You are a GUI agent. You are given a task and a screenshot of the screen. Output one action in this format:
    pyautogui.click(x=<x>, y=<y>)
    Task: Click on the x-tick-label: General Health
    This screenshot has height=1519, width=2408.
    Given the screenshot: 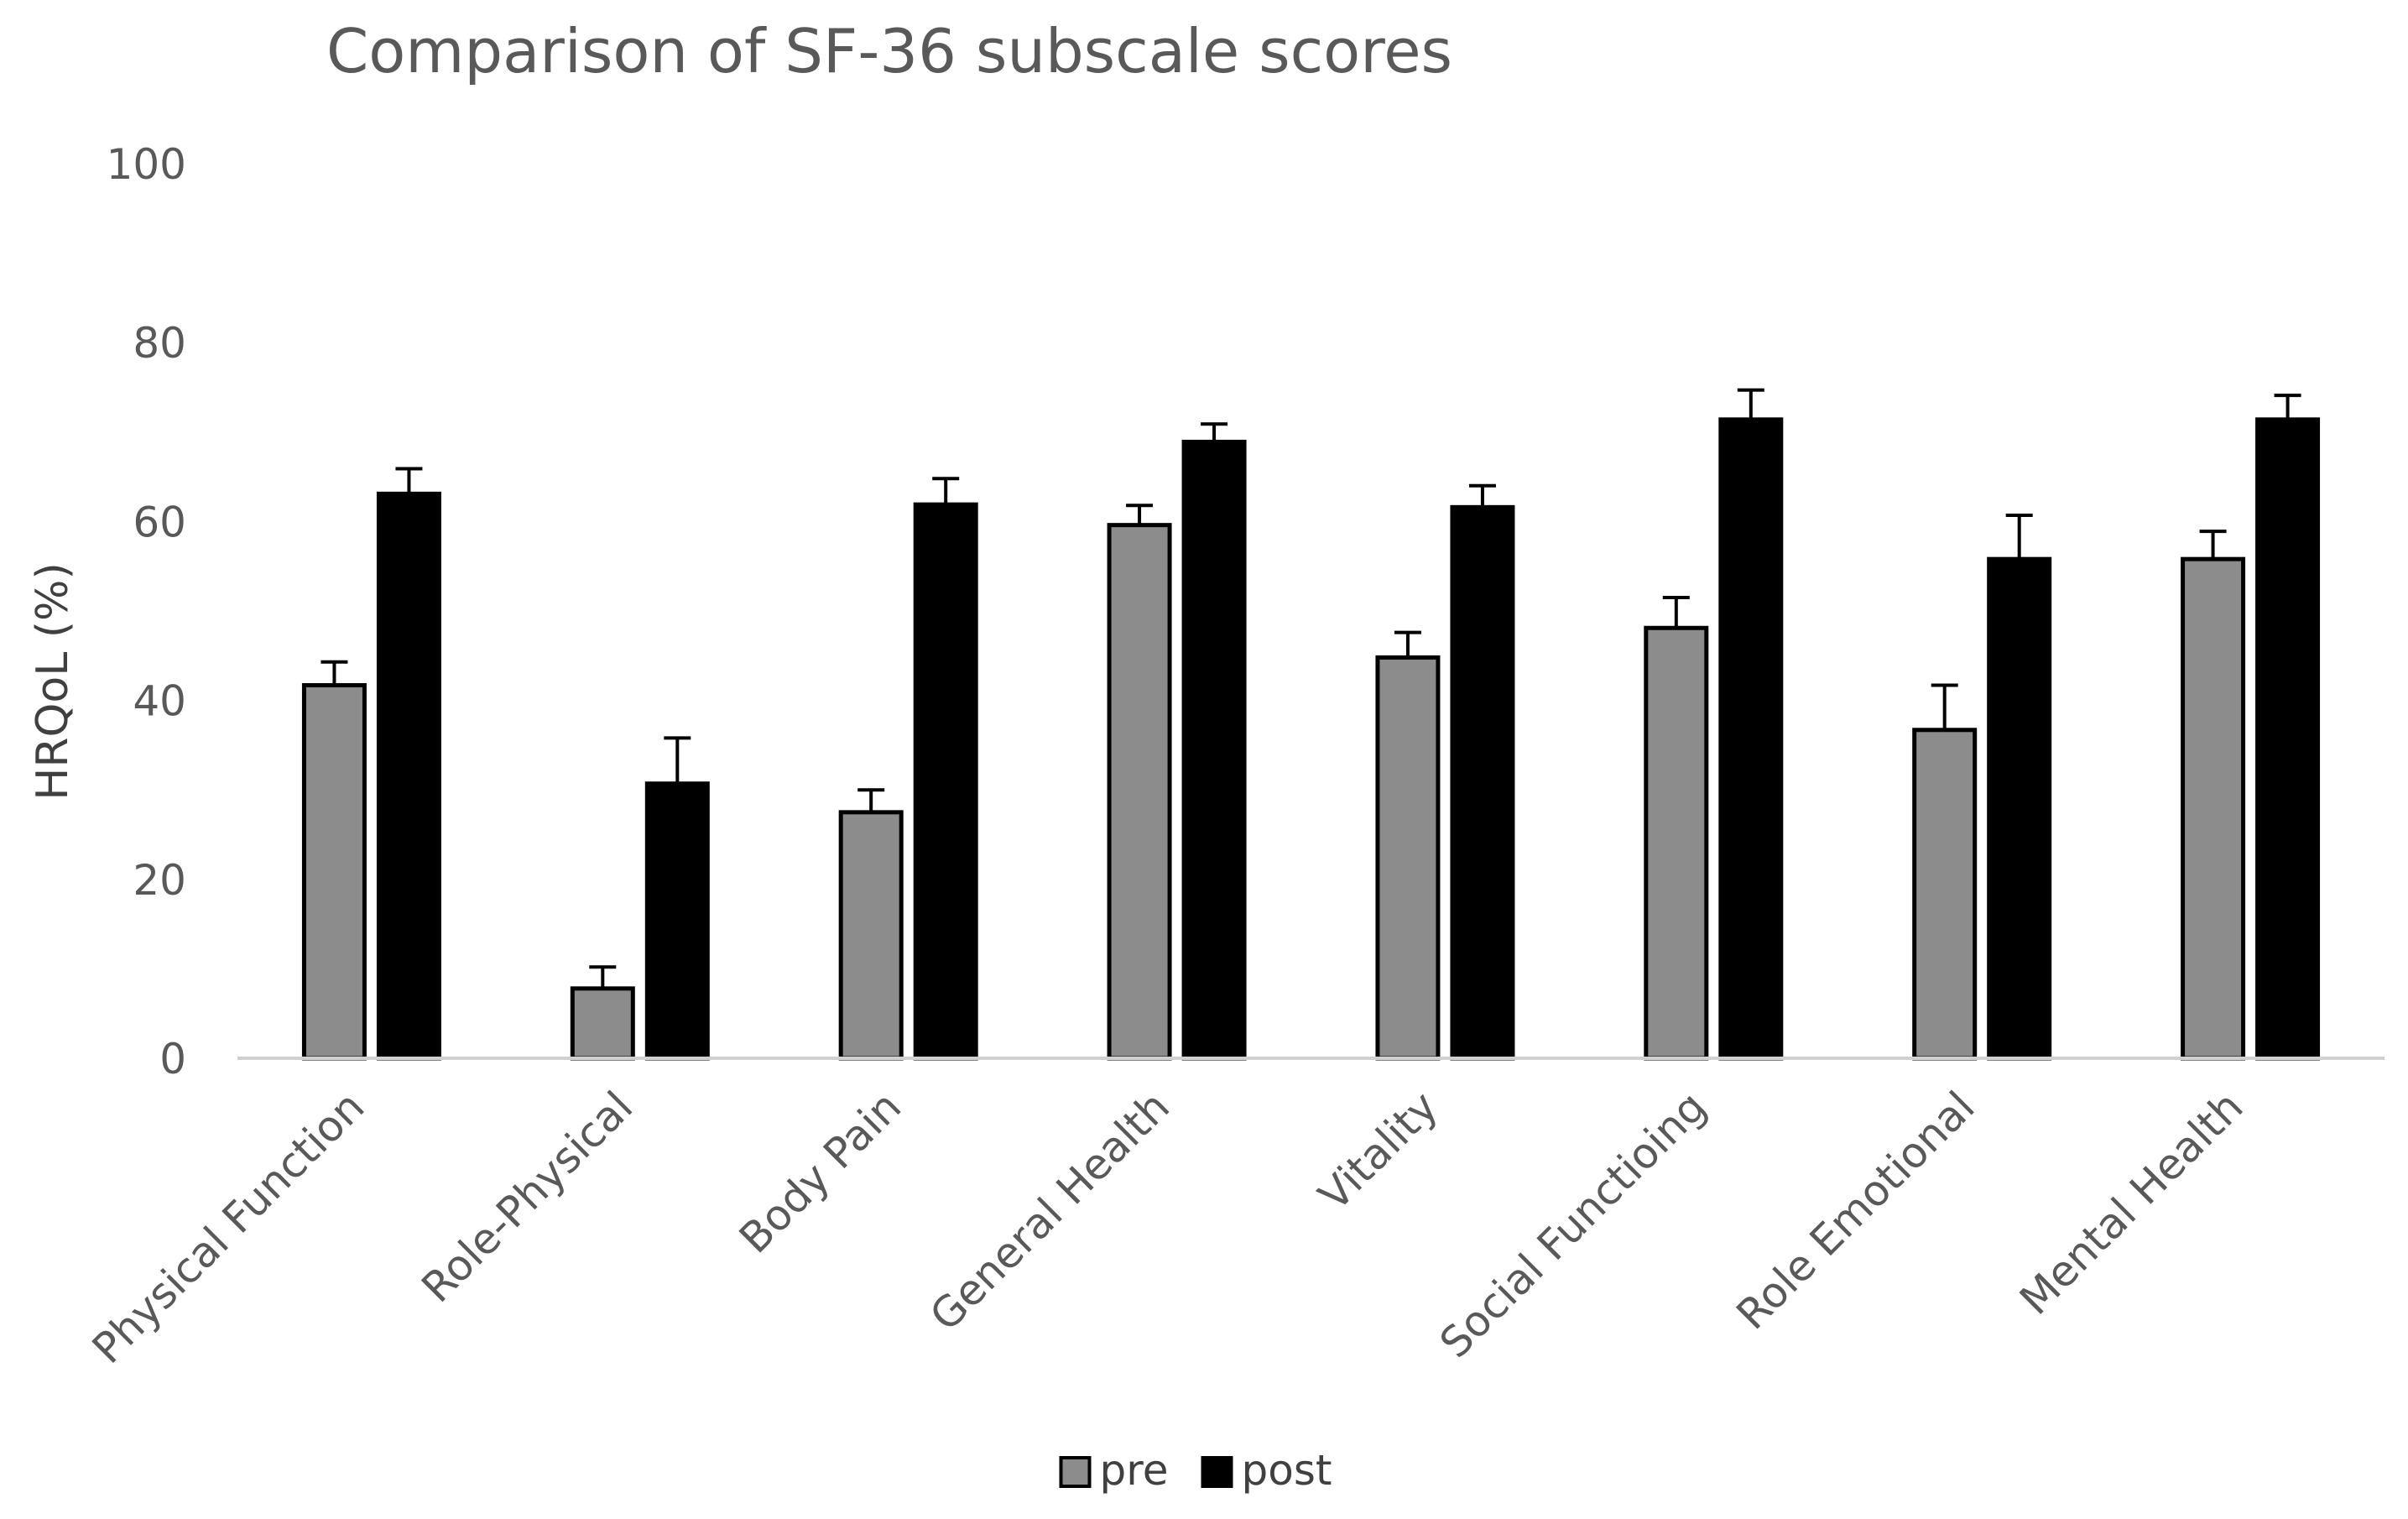 What is the action you would take?
    pyautogui.click(x=1049, y=1211)
    